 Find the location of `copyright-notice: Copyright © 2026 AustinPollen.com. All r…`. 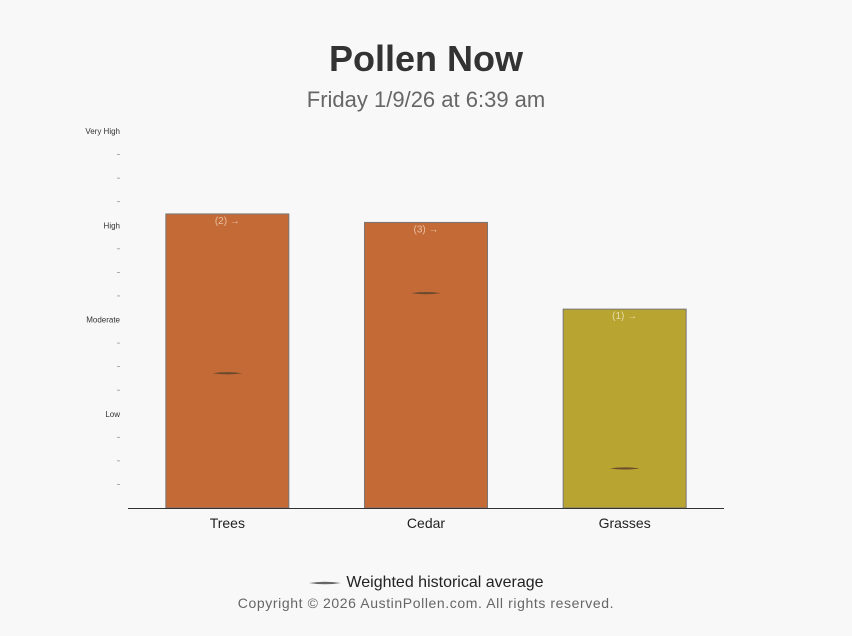

copyright-notice: Copyright © 2026 AustinPollen.com. All r… is located at coordinates (426, 603).